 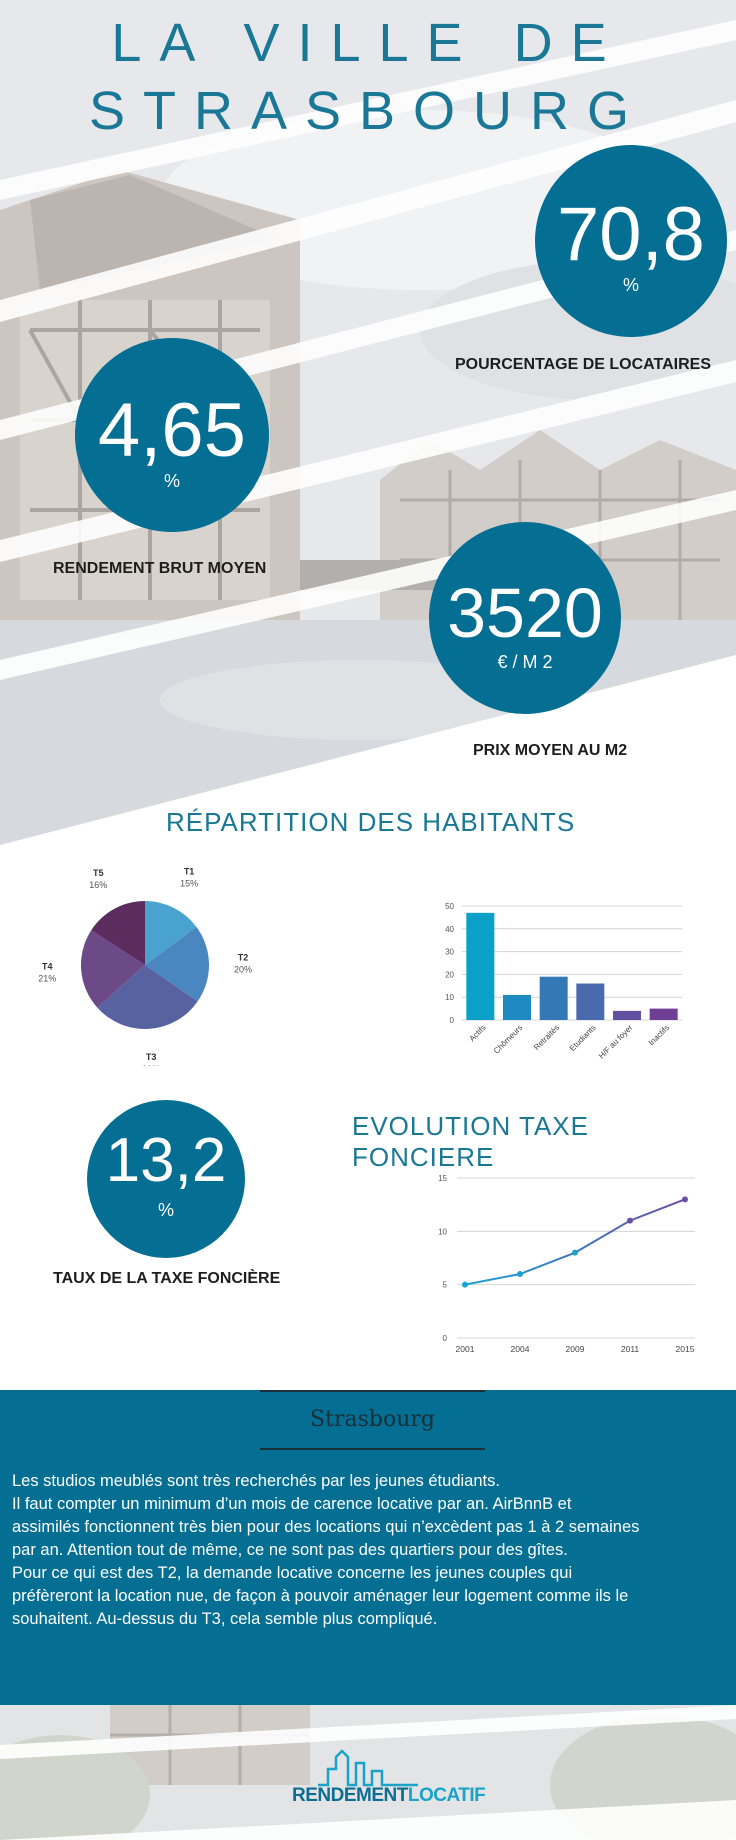 I want to click on line-y-tick: 10, so click(x=442, y=1231).